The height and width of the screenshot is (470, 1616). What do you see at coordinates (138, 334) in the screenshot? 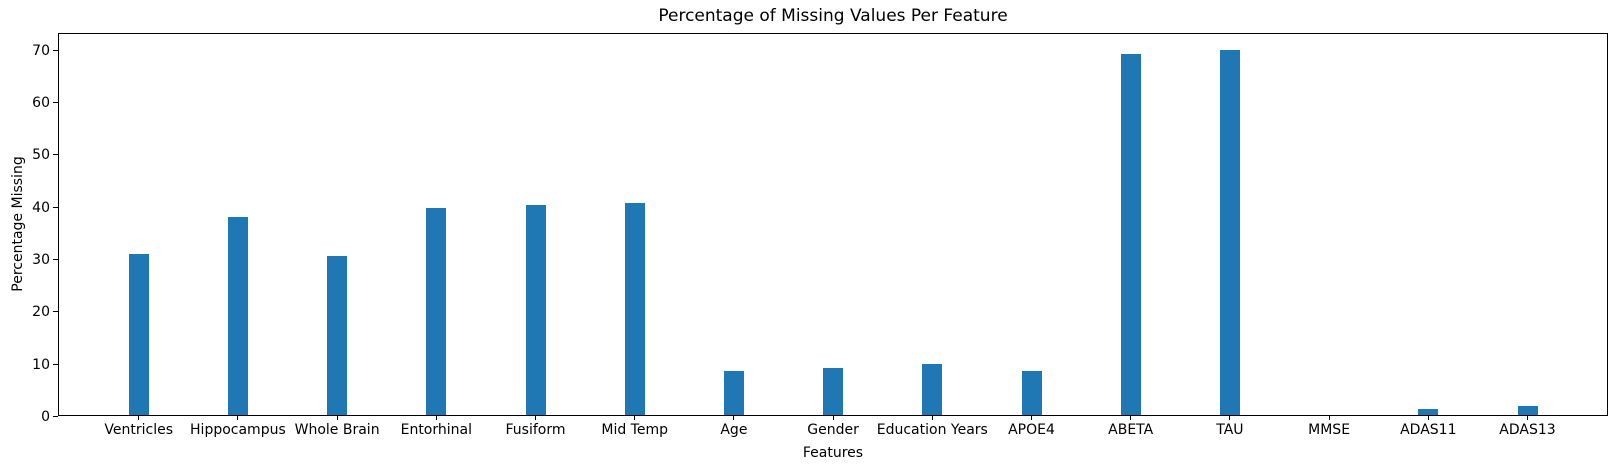
I see `bar-ventricles` at bounding box center [138, 334].